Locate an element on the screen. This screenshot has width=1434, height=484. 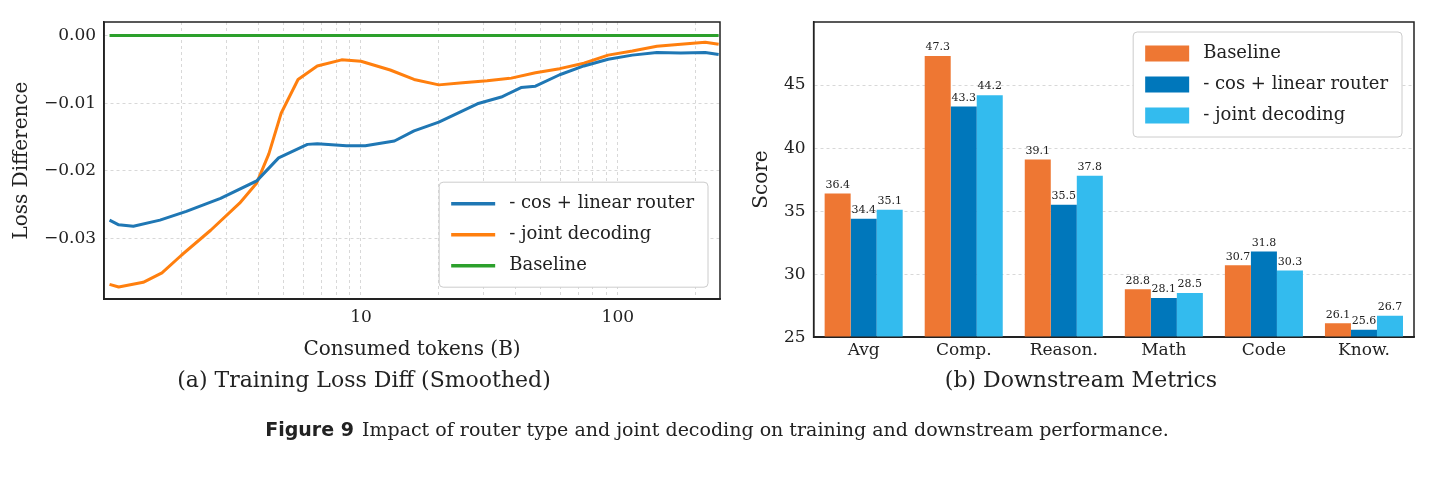
data-label: 31.8 is located at coordinates (1264, 242).